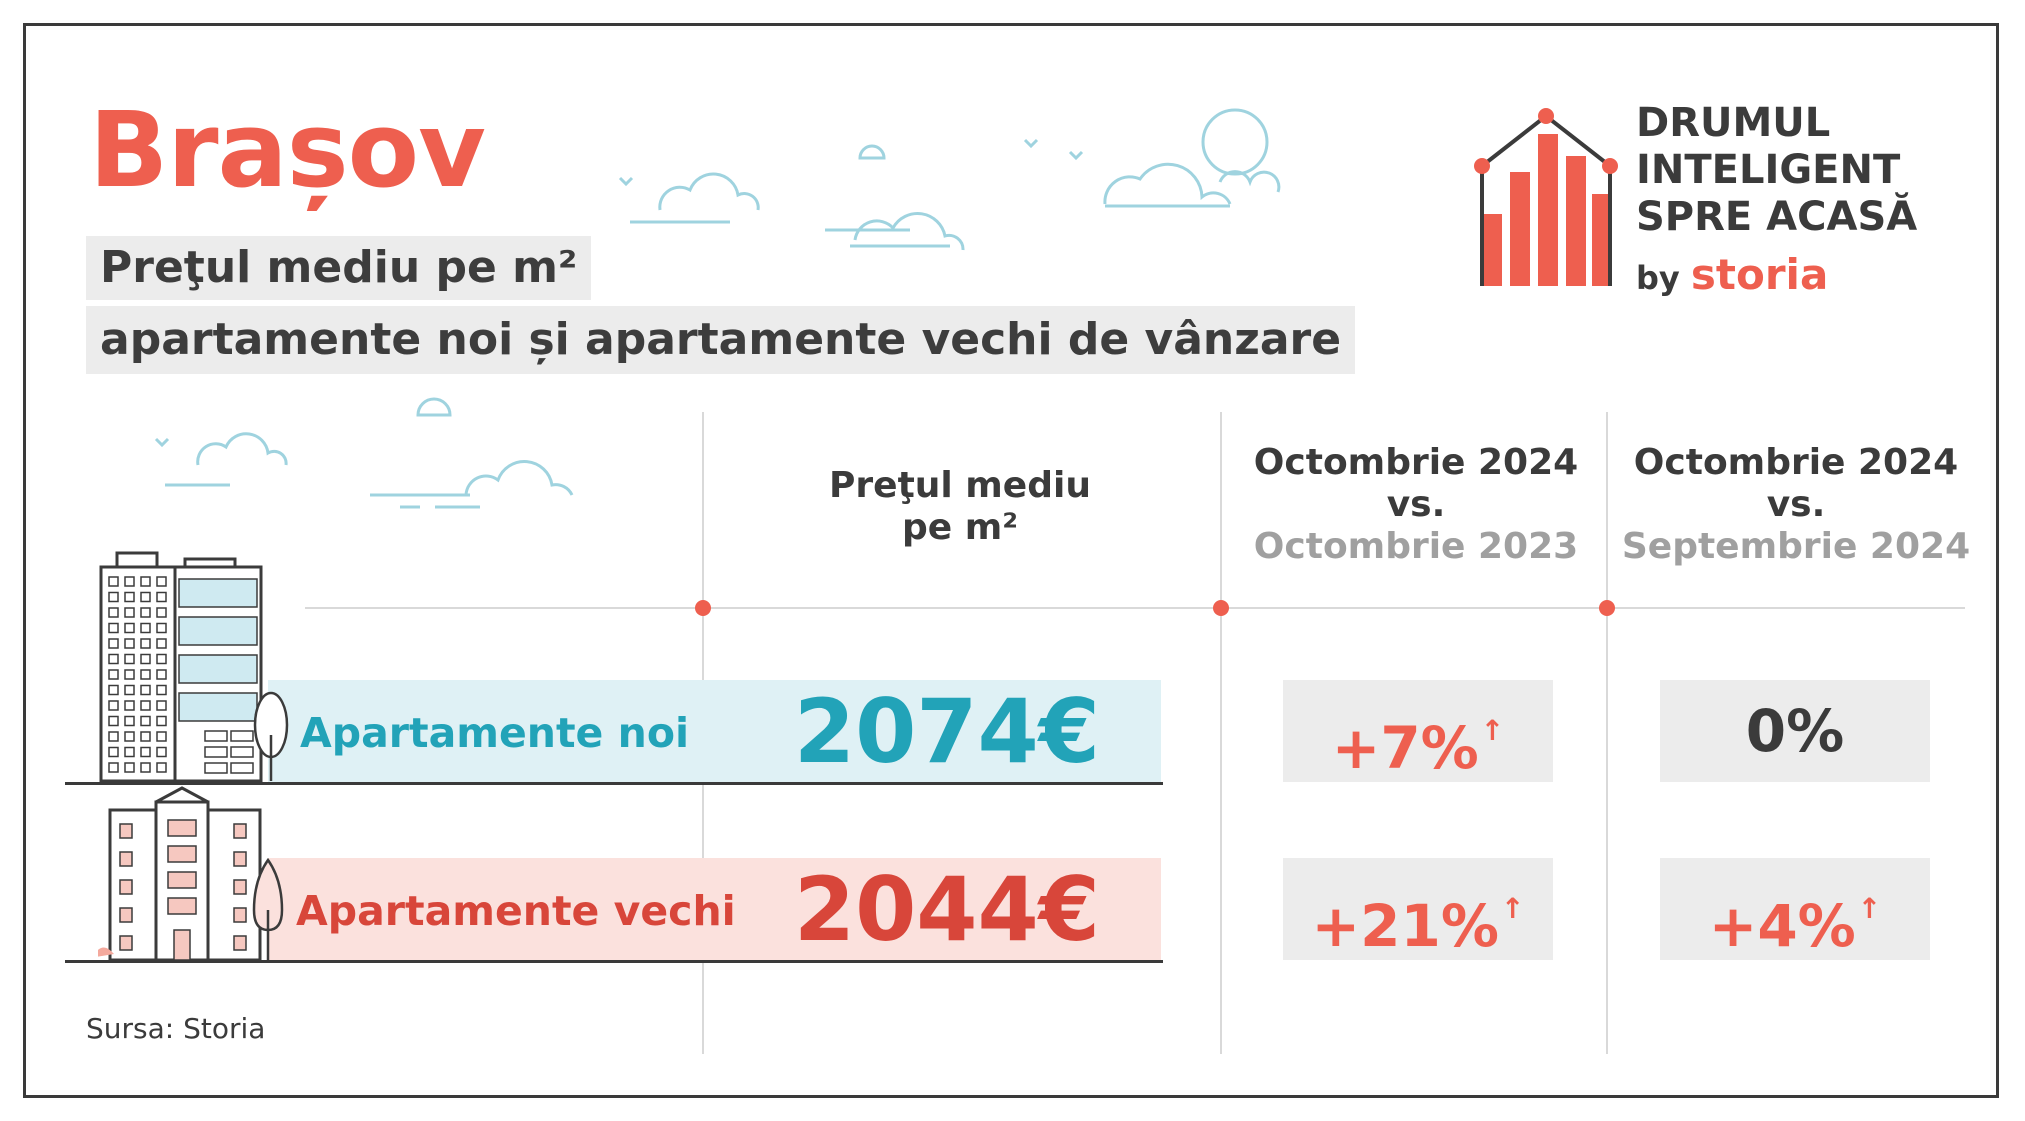 The height and width of the screenshot is (1121, 2025). What do you see at coordinates (946, 909) in the screenshot?
I see `price-old: 2044€` at bounding box center [946, 909].